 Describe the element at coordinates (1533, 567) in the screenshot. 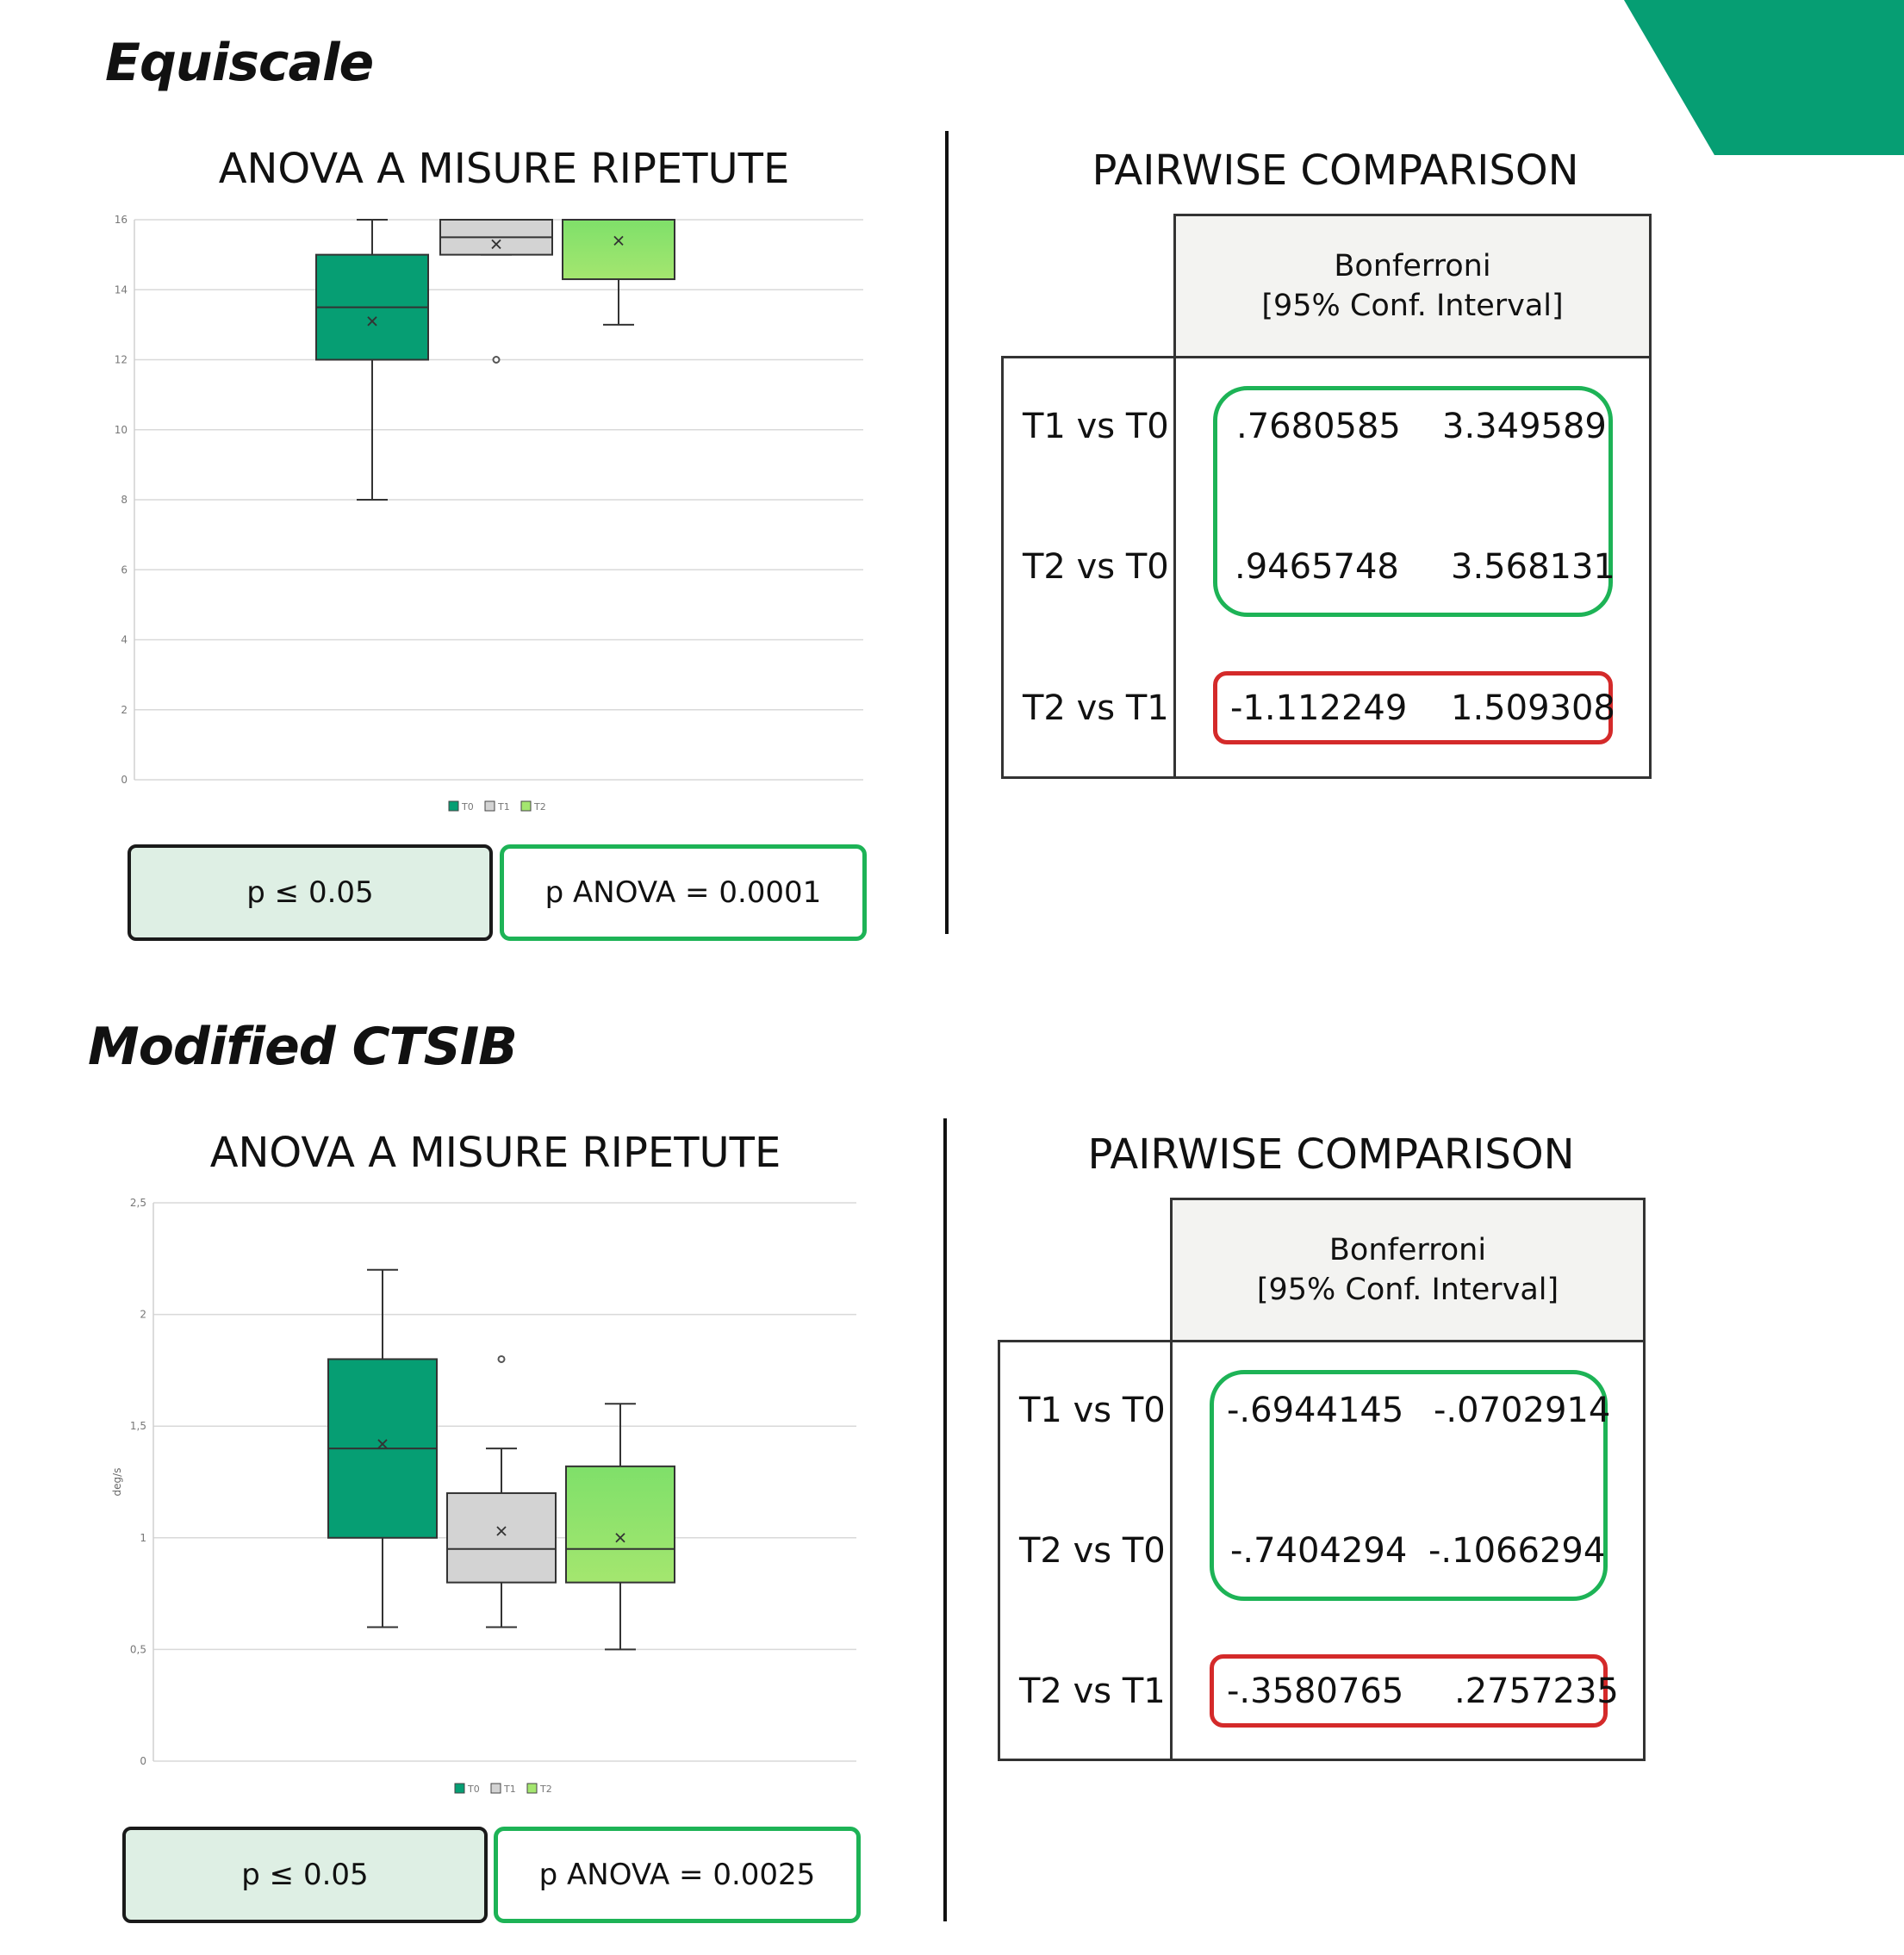

I see `ci-high-t2-vs-t0: 3.568131` at that location.